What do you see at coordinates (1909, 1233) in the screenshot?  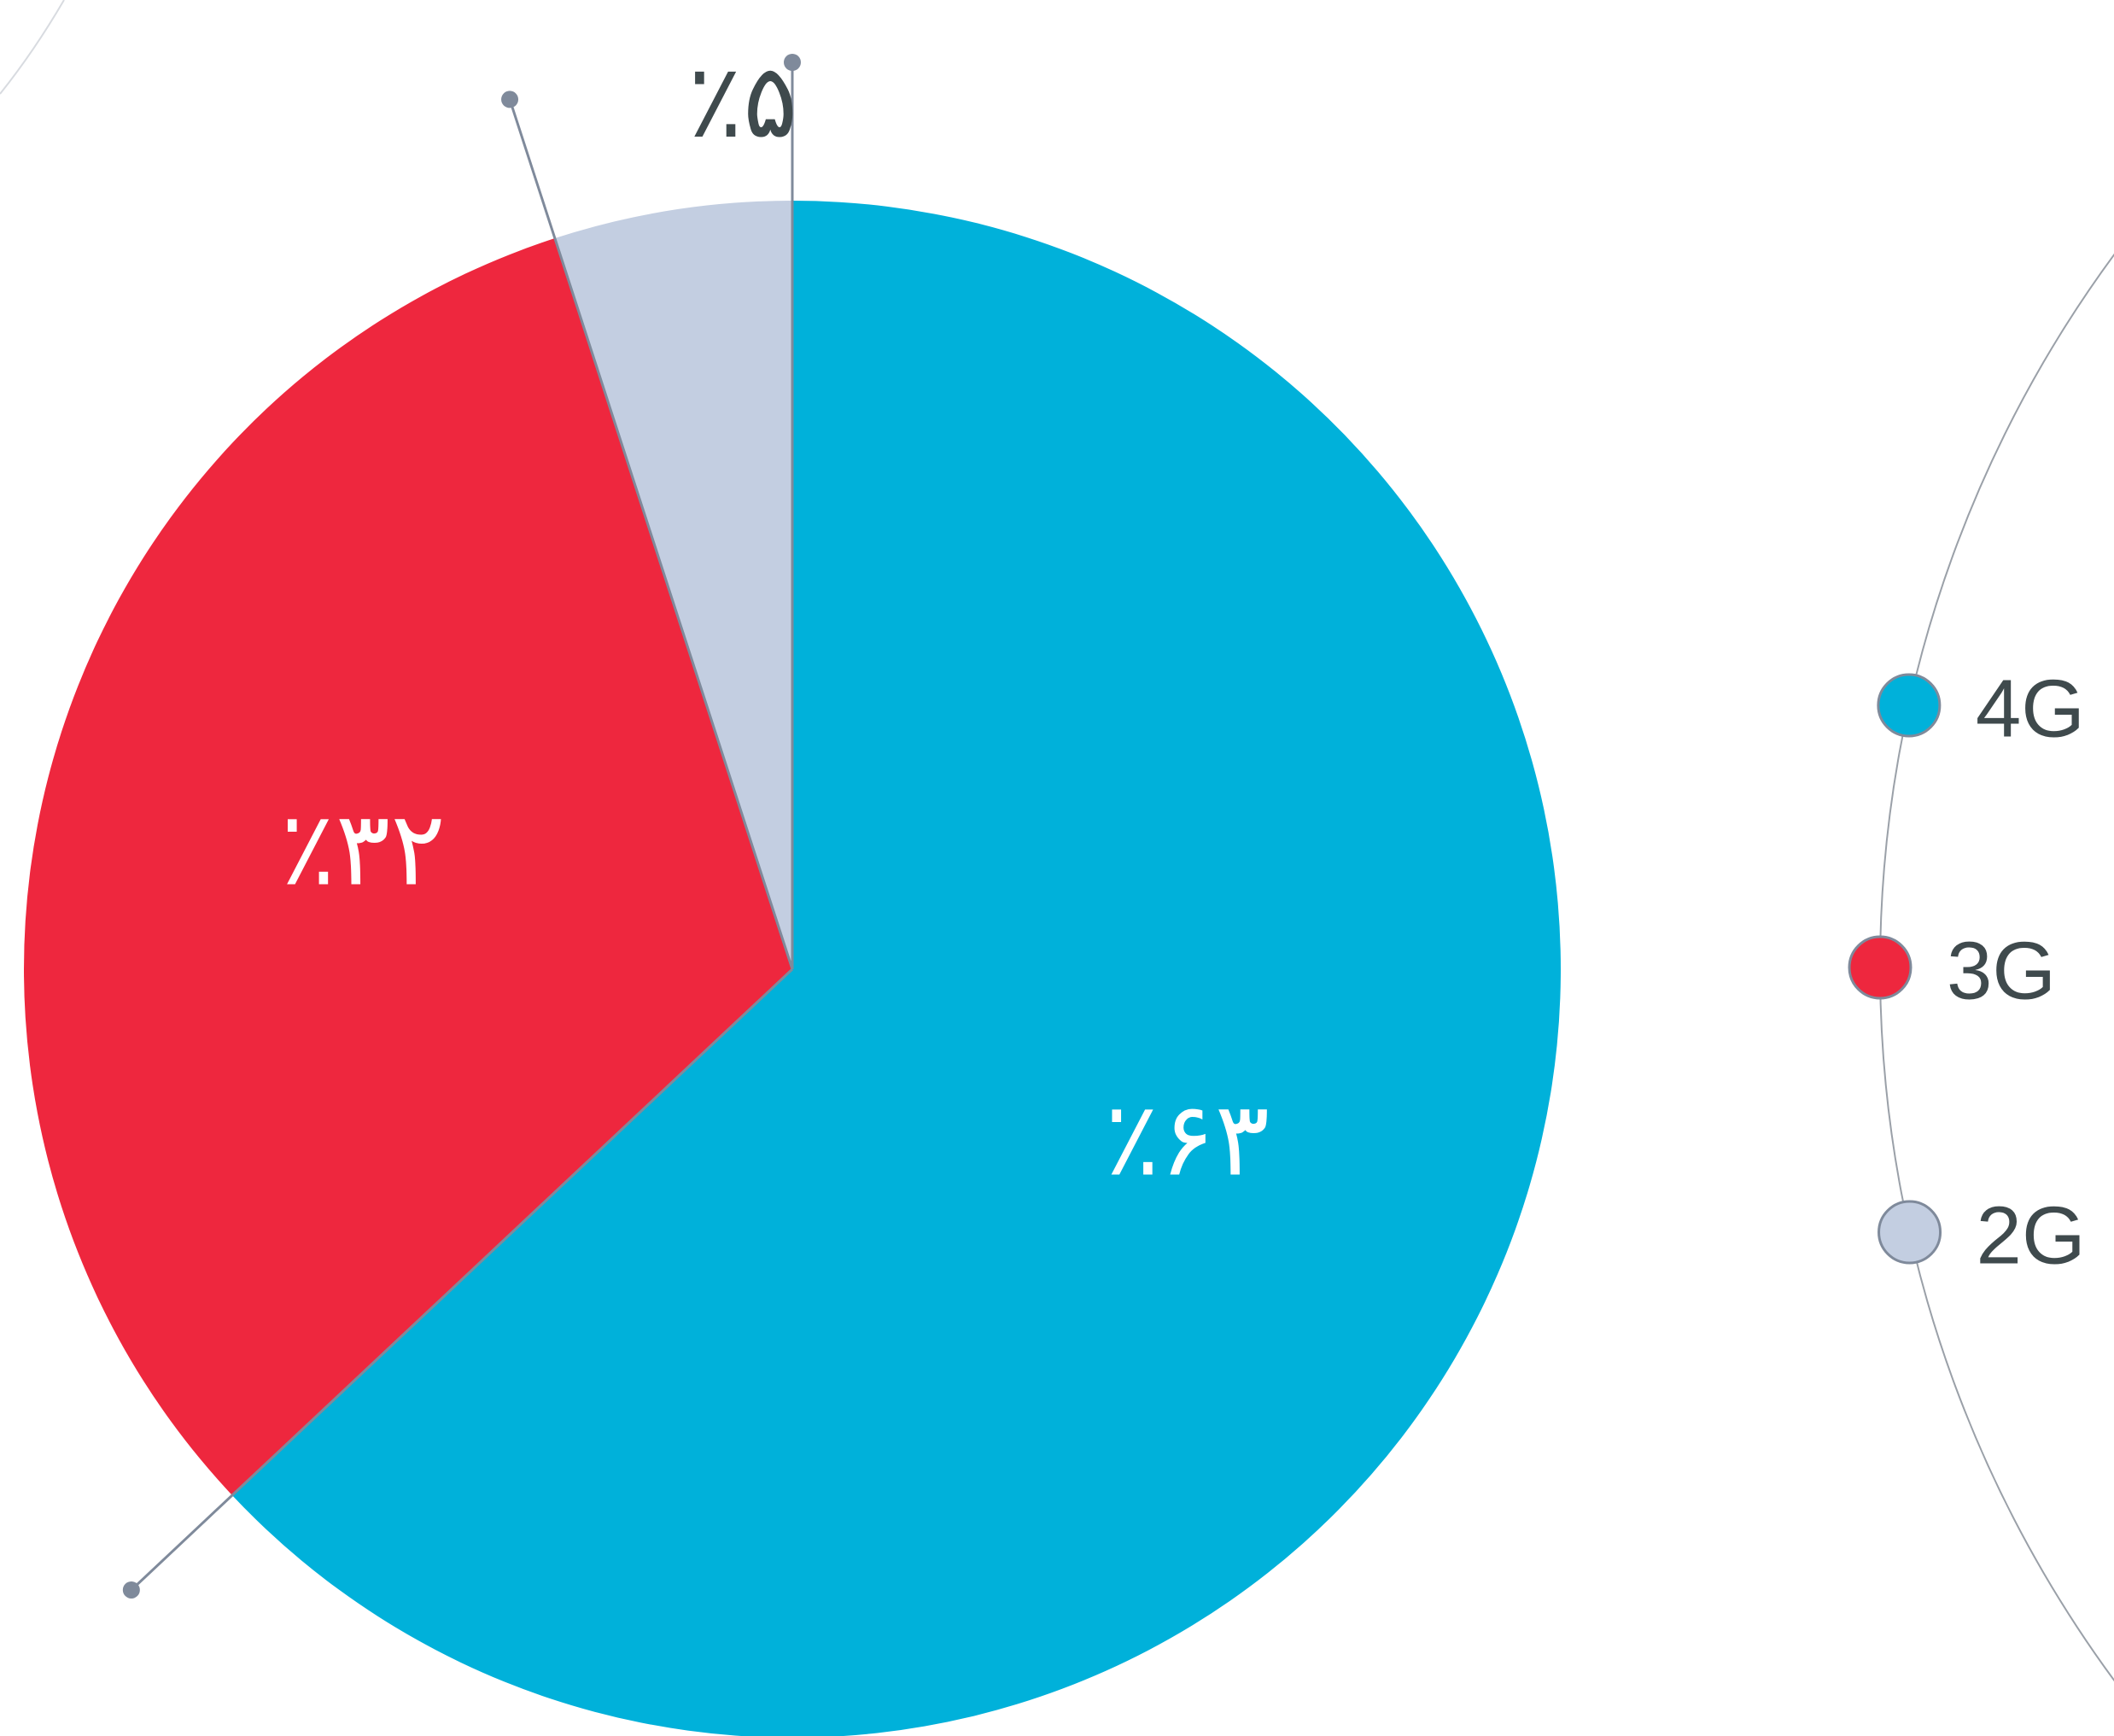 I see `legend-dot-2g` at bounding box center [1909, 1233].